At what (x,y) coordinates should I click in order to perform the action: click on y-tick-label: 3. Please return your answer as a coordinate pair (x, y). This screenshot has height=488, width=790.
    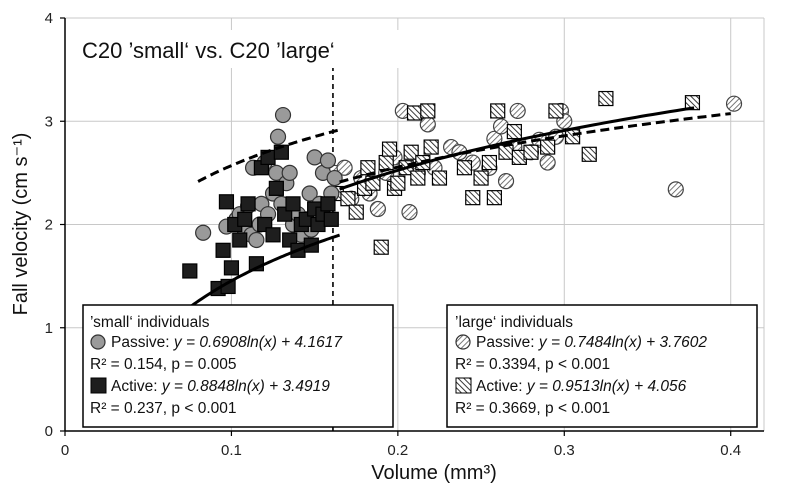
    Looking at the image, I should click on (49, 121).